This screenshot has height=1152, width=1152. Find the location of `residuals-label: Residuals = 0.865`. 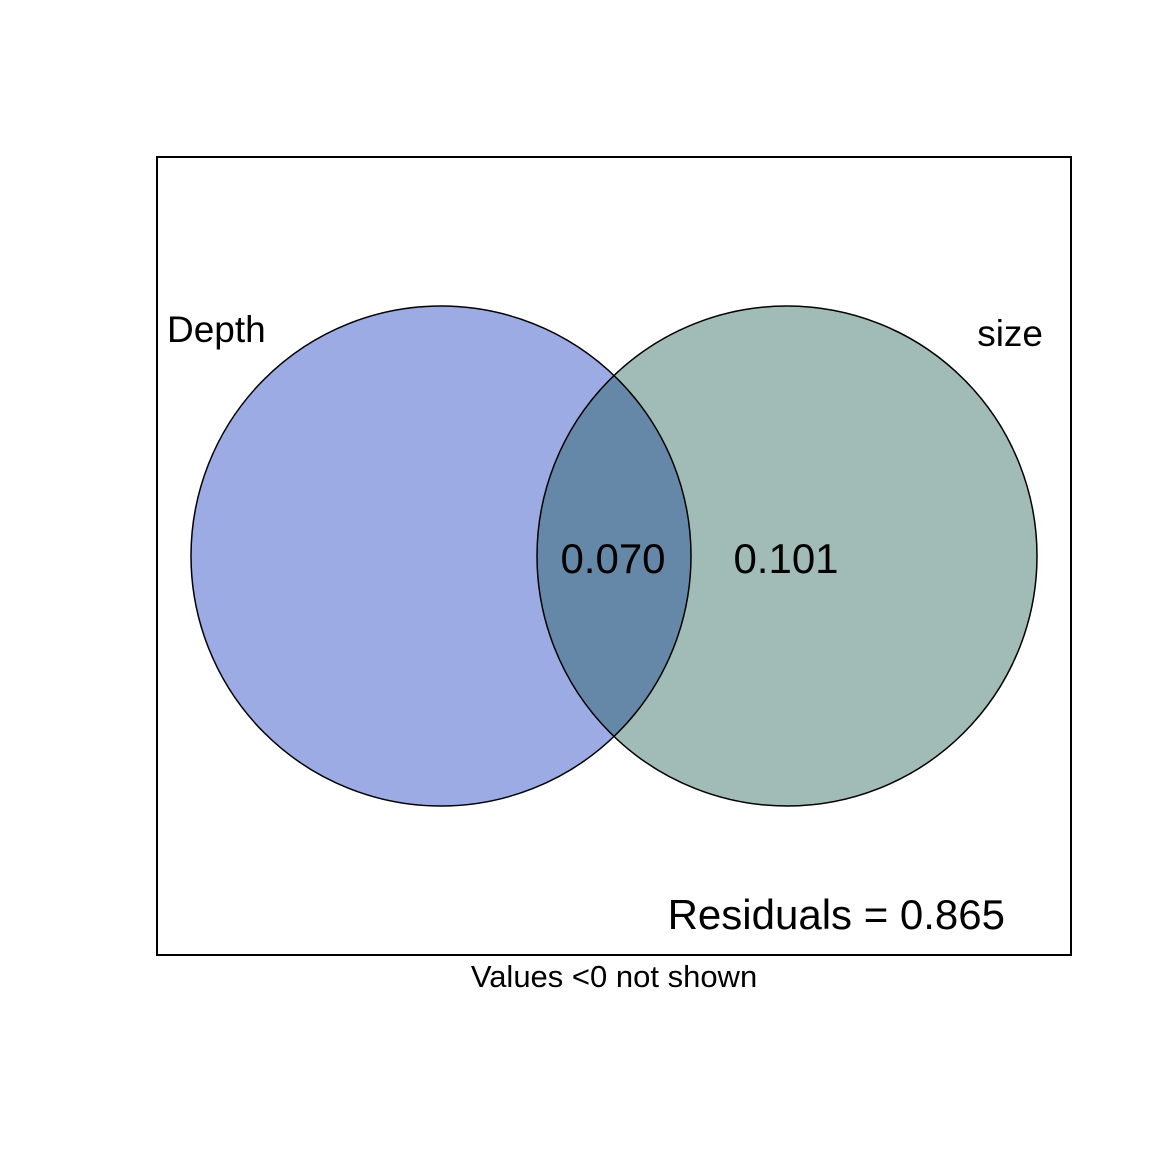

residuals-label: Residuals = 0.865 is located at coordinates (836, 914).